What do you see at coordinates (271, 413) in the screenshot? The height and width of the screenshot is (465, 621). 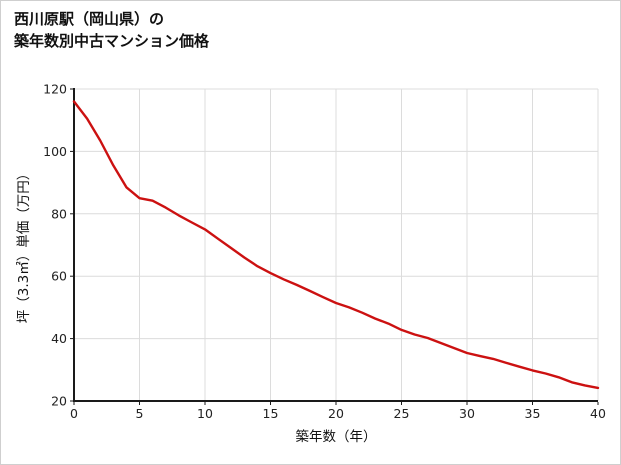 I see `x-tick-label: 15` at bounding box center [271, 413].